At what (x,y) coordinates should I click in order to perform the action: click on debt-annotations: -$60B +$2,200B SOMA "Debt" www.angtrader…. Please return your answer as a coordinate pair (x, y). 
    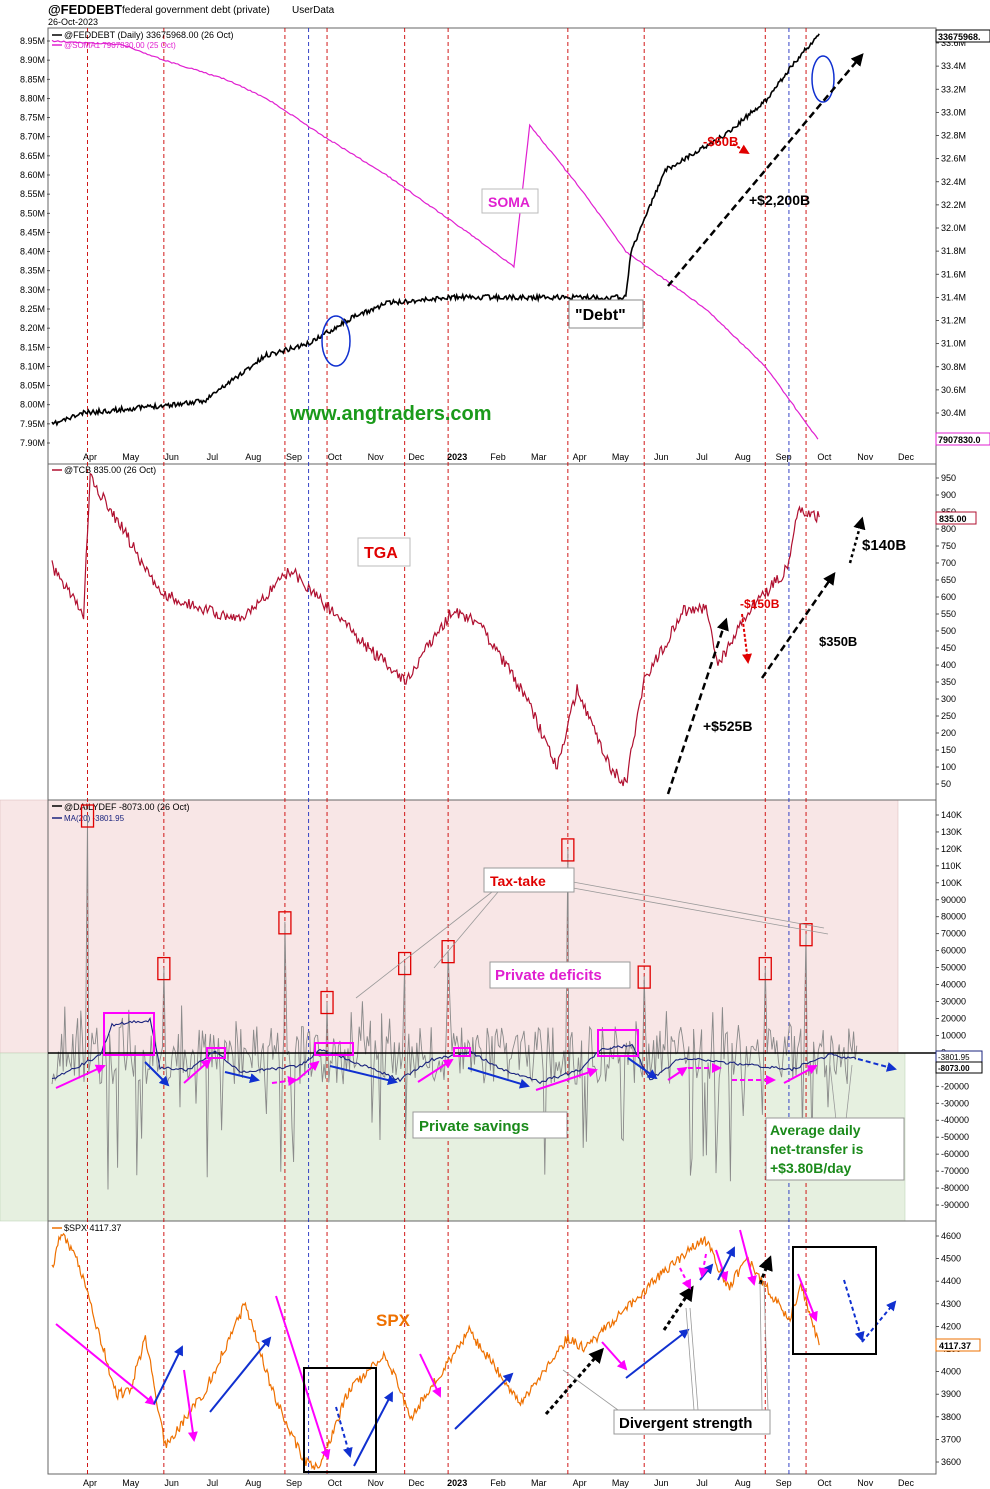
    Looking at the image, I should click on (576, 239).